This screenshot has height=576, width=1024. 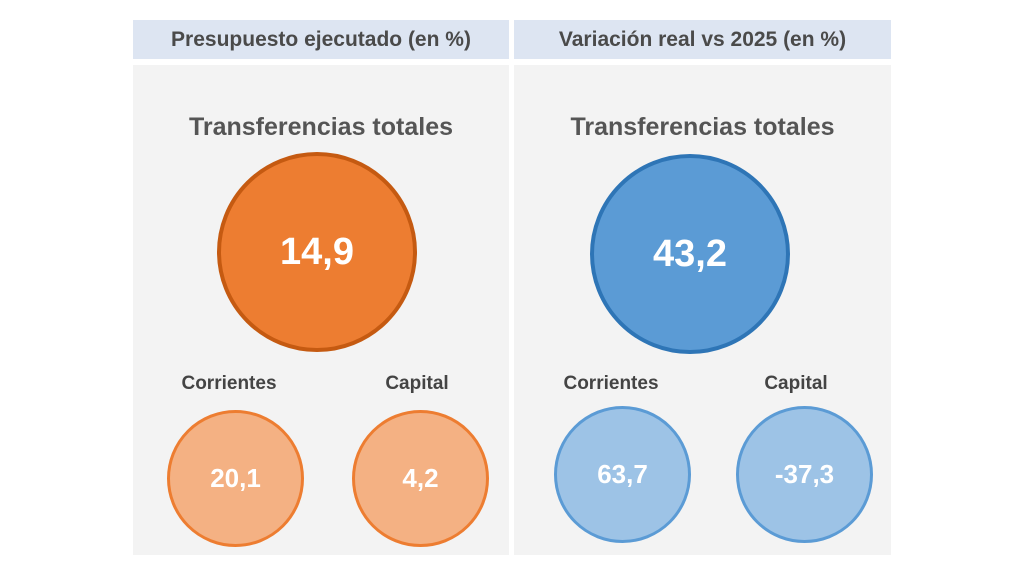 I want to click on right-total-value: 43,2, so click(x=690, y=253).